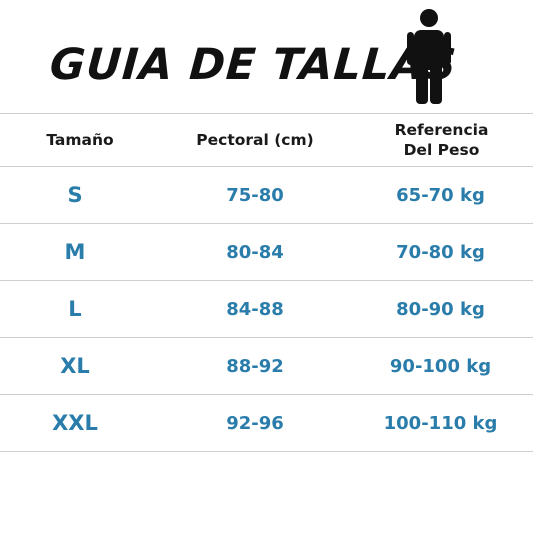 Image resolution: width=533 pixels, height=533 pixels. Describe the element at coordinates (75, 195) in the screenshot. I see `size-value: S` at that location.